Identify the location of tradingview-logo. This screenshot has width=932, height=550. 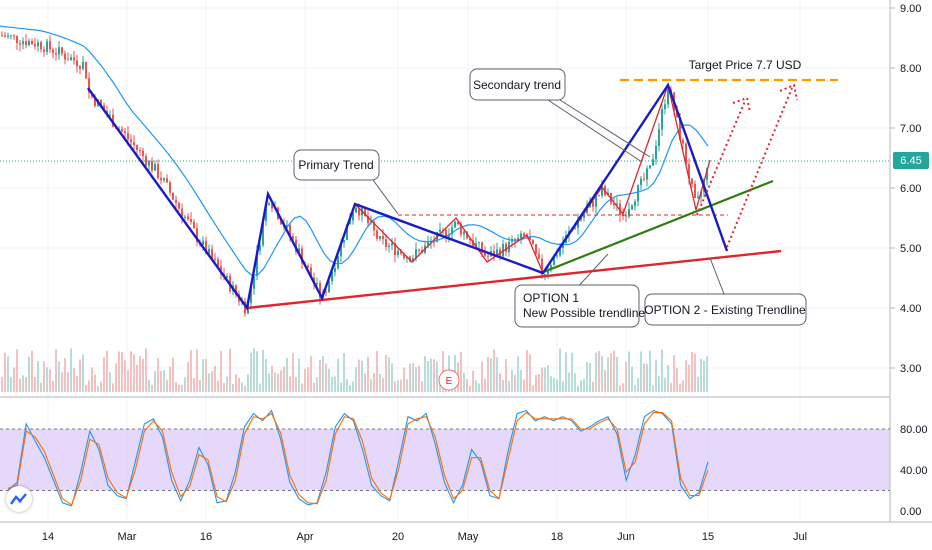
(19, 499).